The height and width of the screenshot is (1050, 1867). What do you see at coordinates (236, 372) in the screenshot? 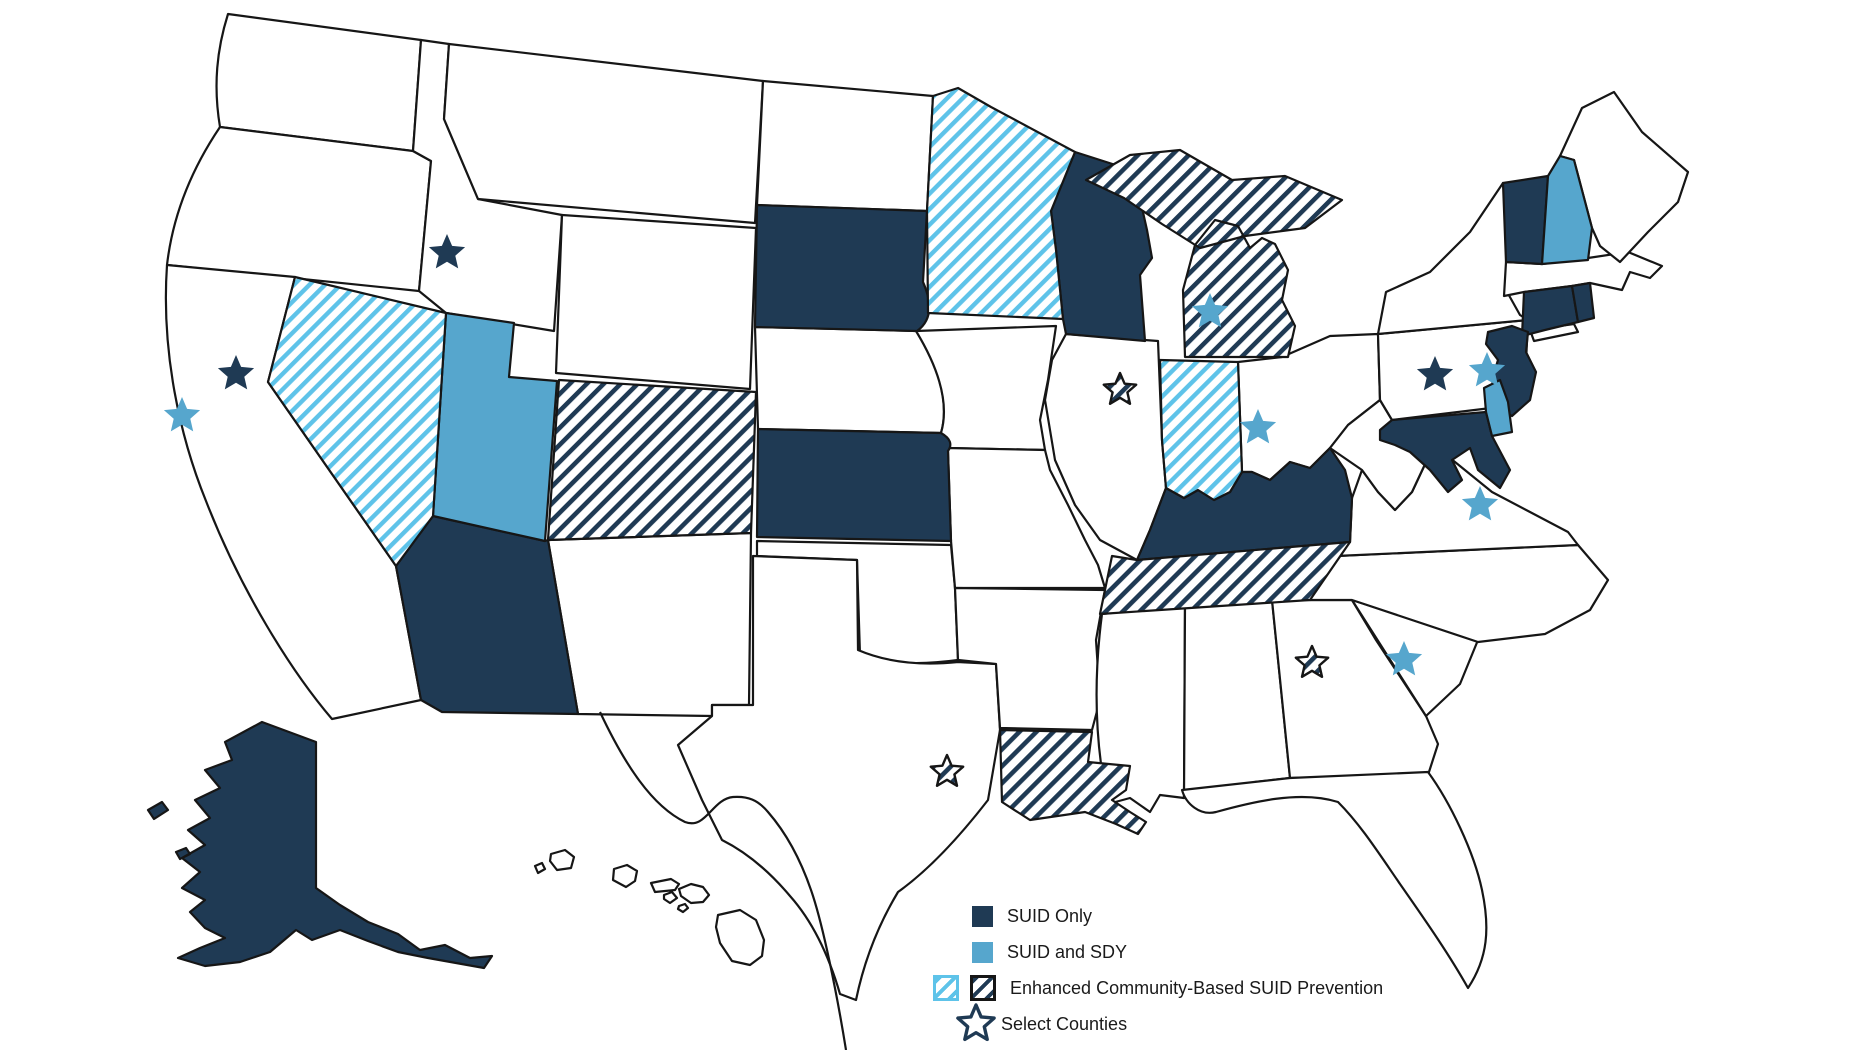
I see `star-ca-dark-icon` at bounding box center [236, 372].